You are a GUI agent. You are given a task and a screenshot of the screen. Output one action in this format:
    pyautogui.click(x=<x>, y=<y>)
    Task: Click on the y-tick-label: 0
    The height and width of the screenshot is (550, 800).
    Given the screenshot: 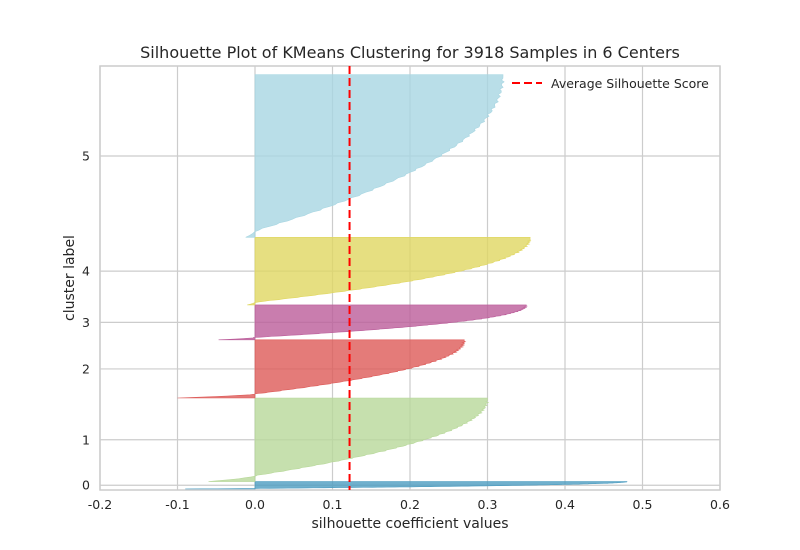 What is the action you would take?
    pyautogui.click(x=86, y=485)
    